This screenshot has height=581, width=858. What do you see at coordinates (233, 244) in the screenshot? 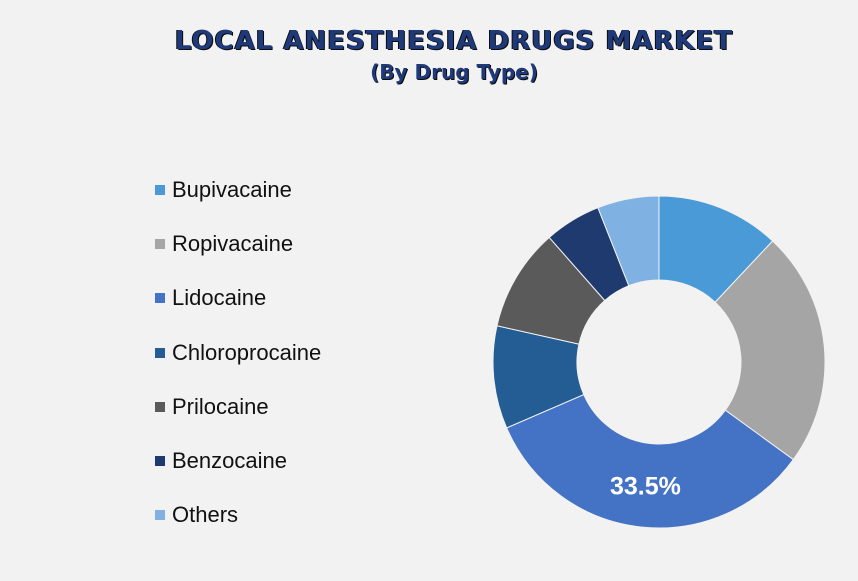
I see `legend-label: Ropivacaine` at bounding box center [233, 244].